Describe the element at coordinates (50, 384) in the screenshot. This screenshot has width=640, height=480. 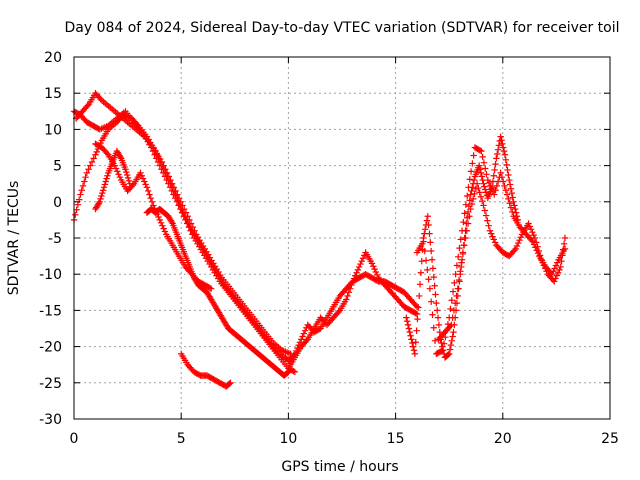
I see `y-tick-label: -25` at that location.